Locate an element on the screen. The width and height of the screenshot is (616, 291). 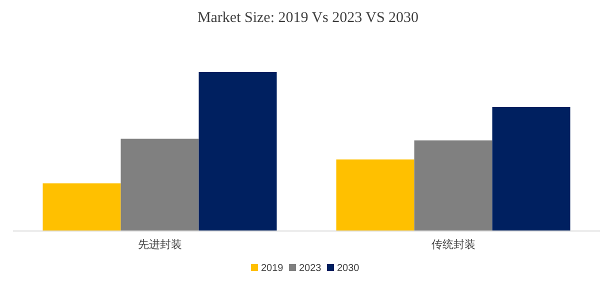
legend-label: 2019 is located at coordinates (272, 268).